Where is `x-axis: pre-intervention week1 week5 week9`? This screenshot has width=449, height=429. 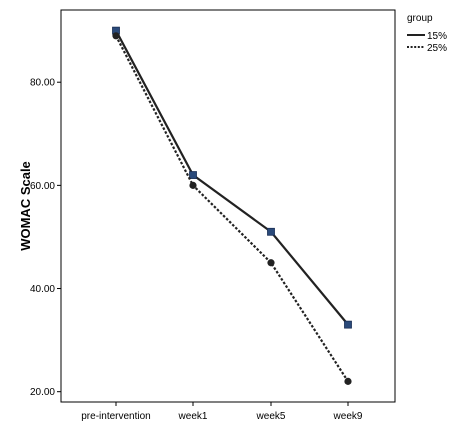 x-axis: pre-intervention week1 week5 week9 is located at coordinates (222, 412).